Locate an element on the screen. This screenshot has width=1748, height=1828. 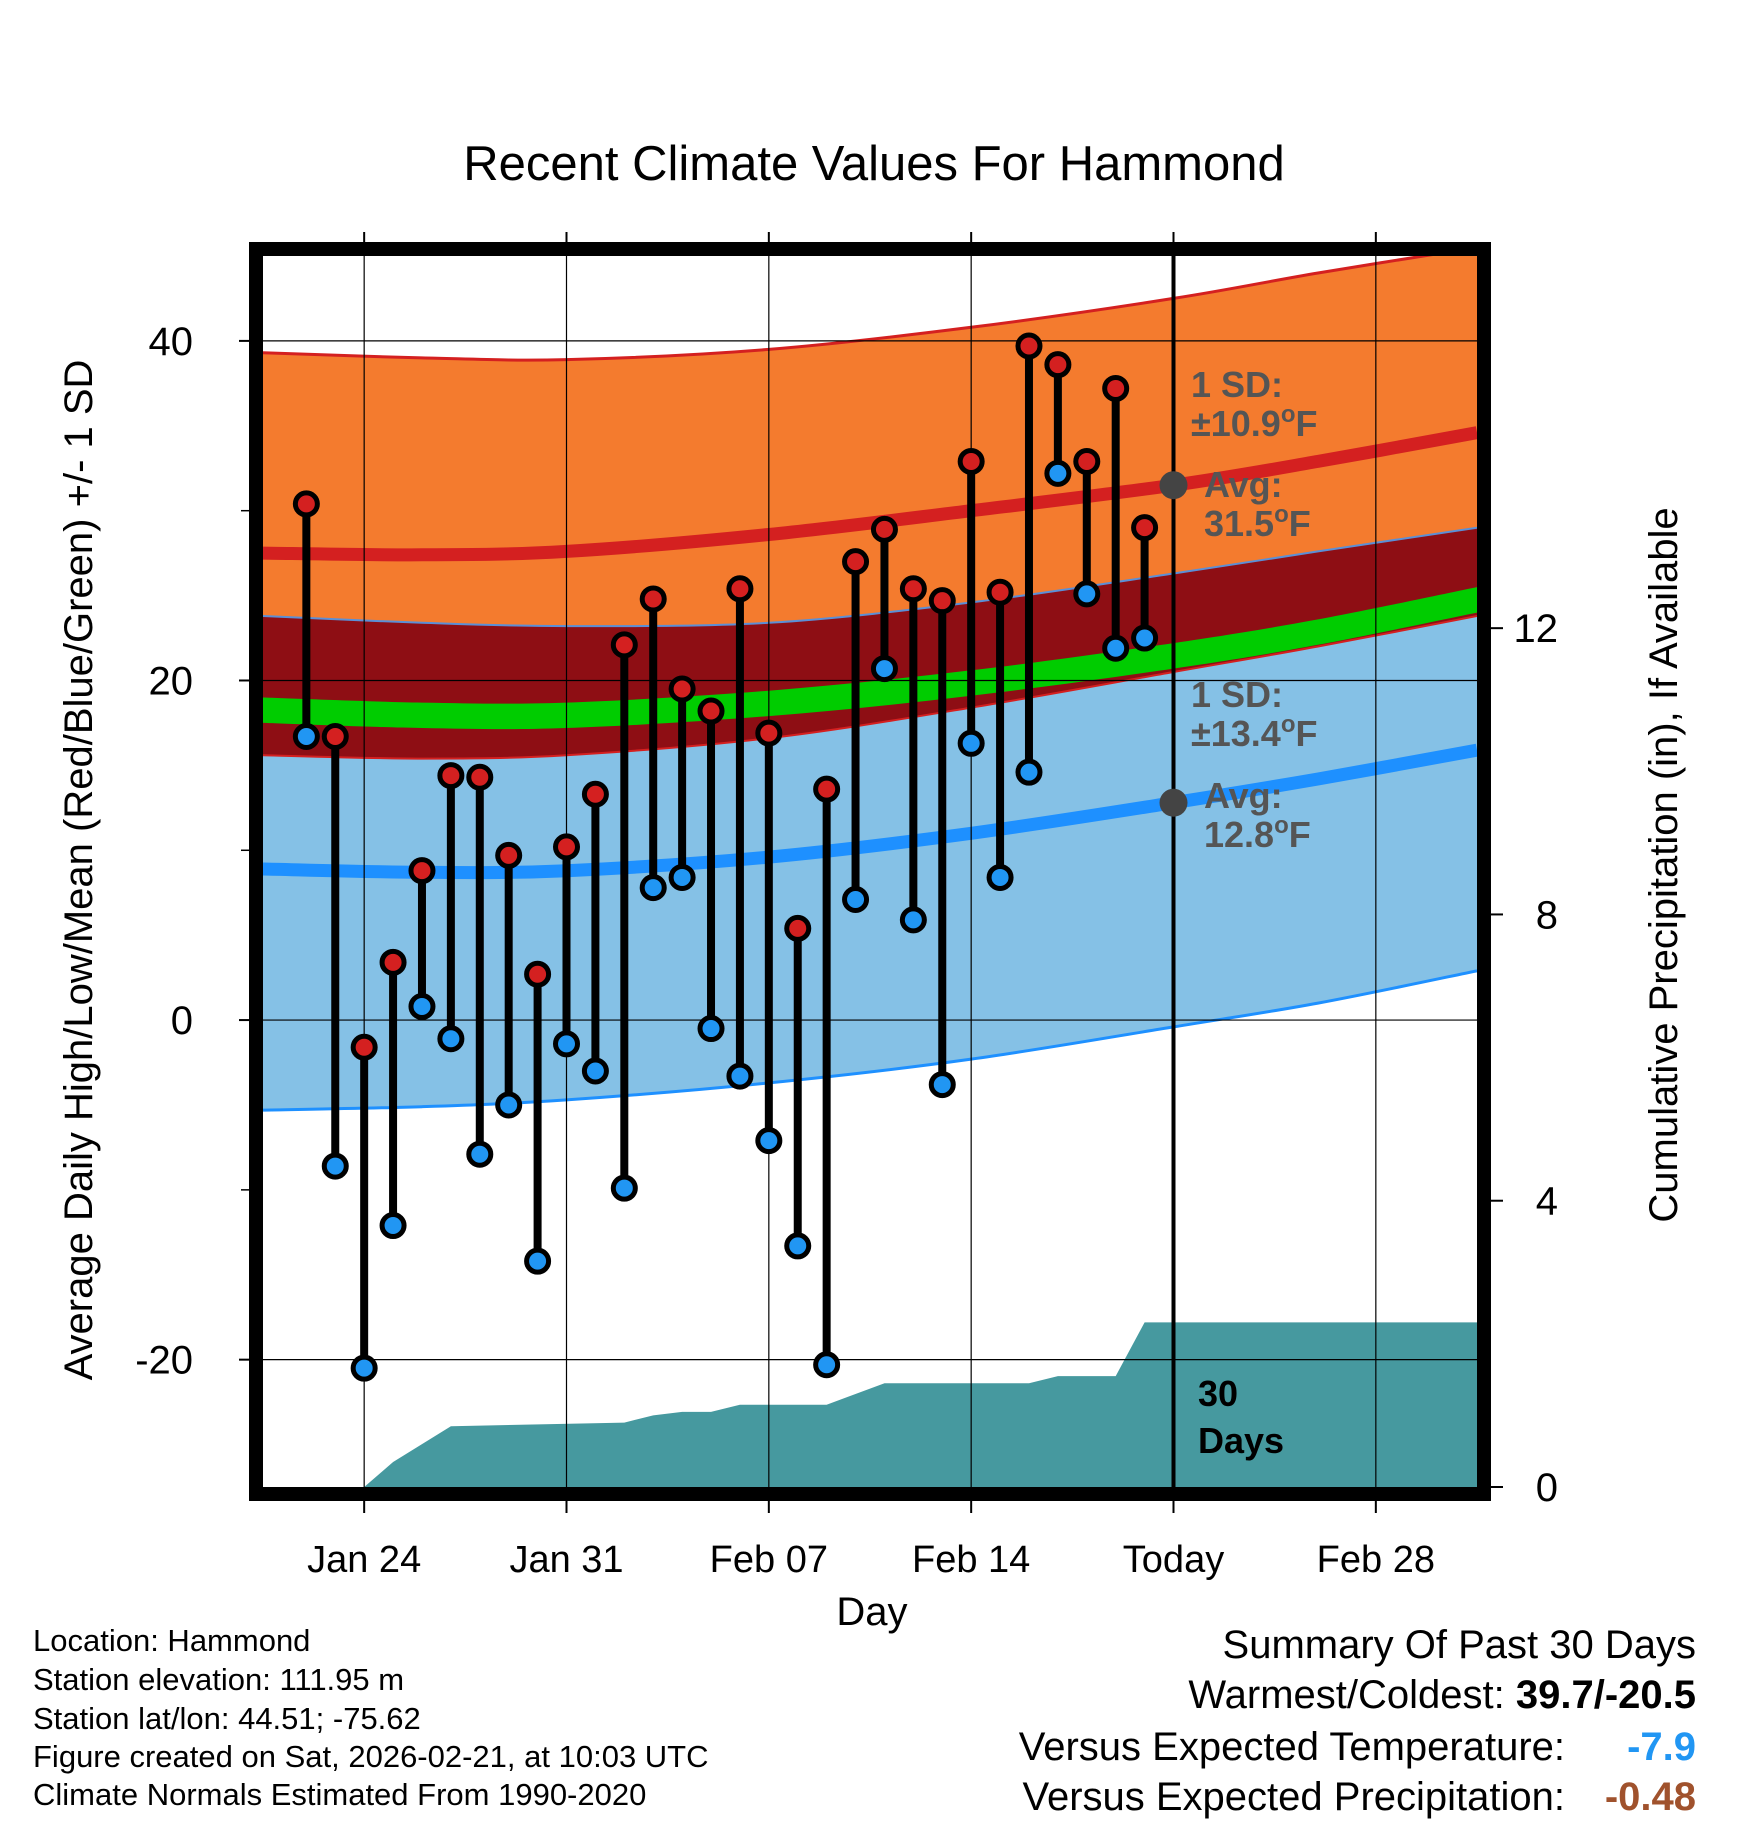
low-avg-title: Avg: is located at coordinates (1243, 795).